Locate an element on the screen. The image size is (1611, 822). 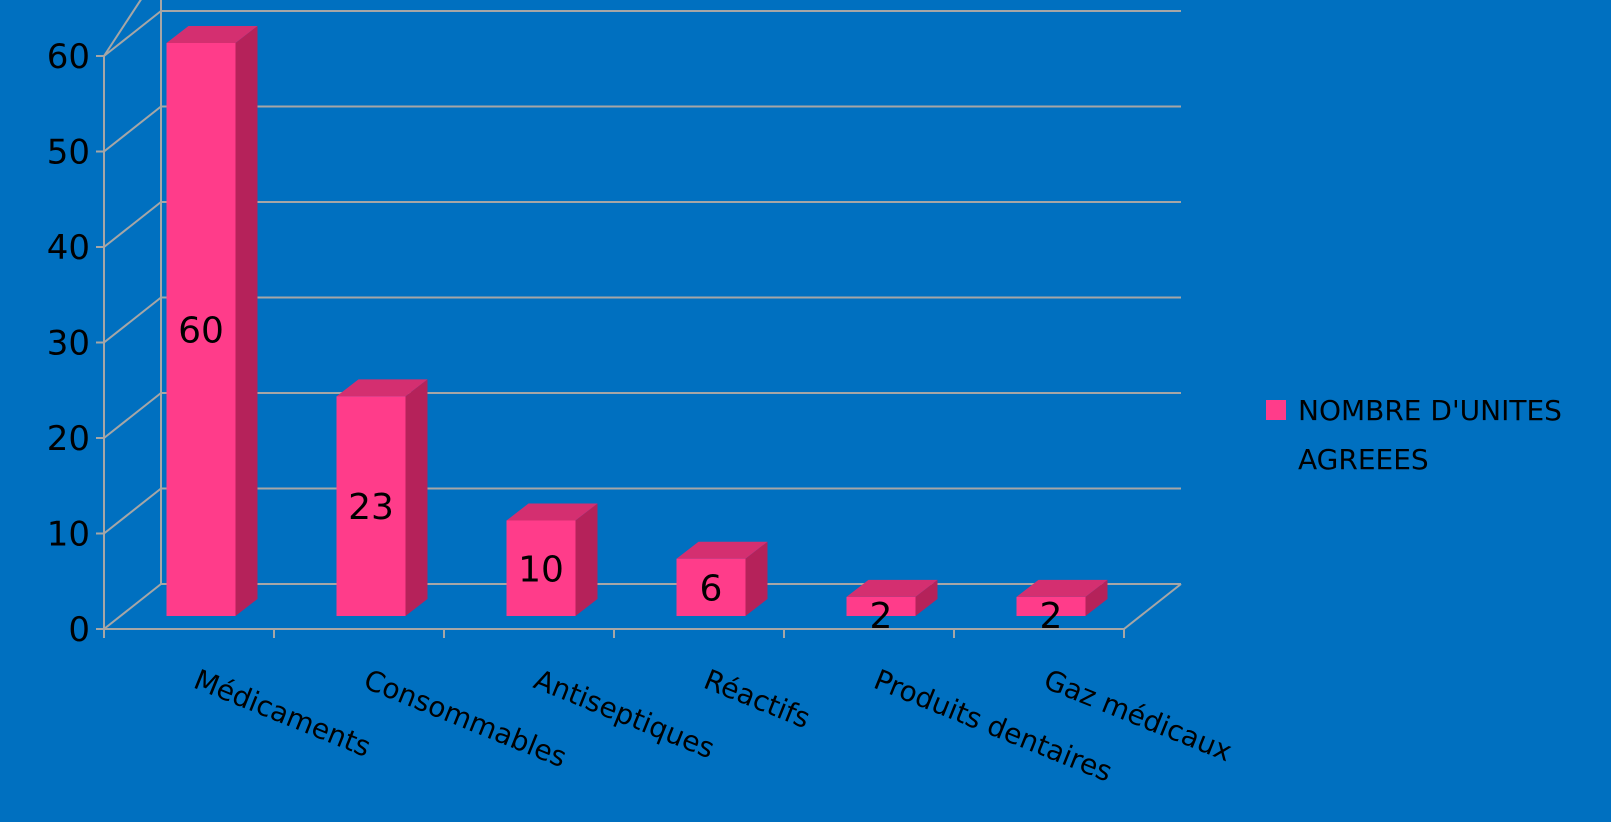
data-label: 23 is located at coordinates (371, 507).